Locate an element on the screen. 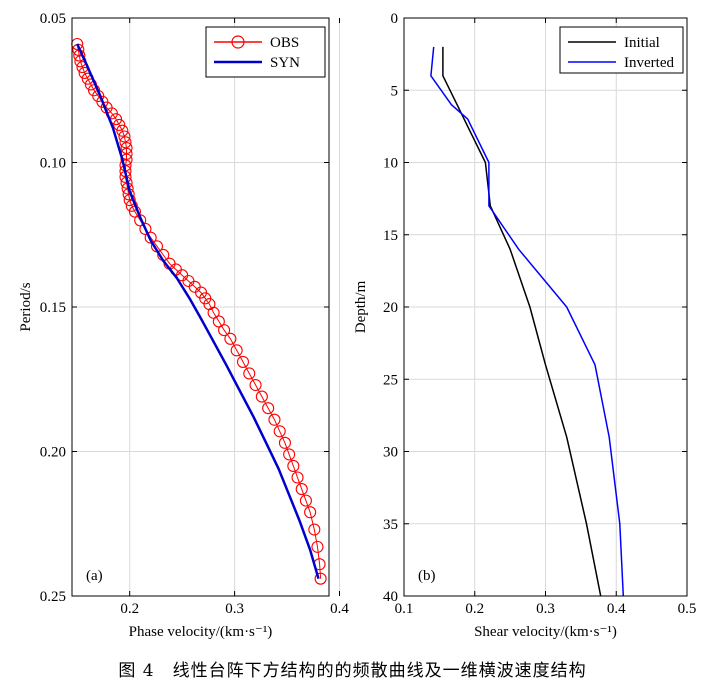 The image size is (705, 689). legend-label: SYN is located at coordinates (285, 63).